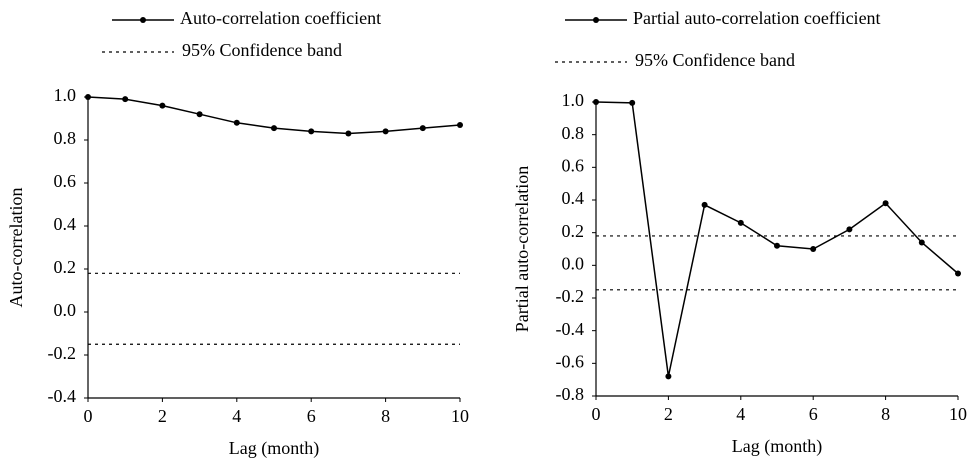 The image size is (970, 462). Describe the element at coordinates (570, 394) in the screenshot. I see `y-tick-label: -0.8` at that location.